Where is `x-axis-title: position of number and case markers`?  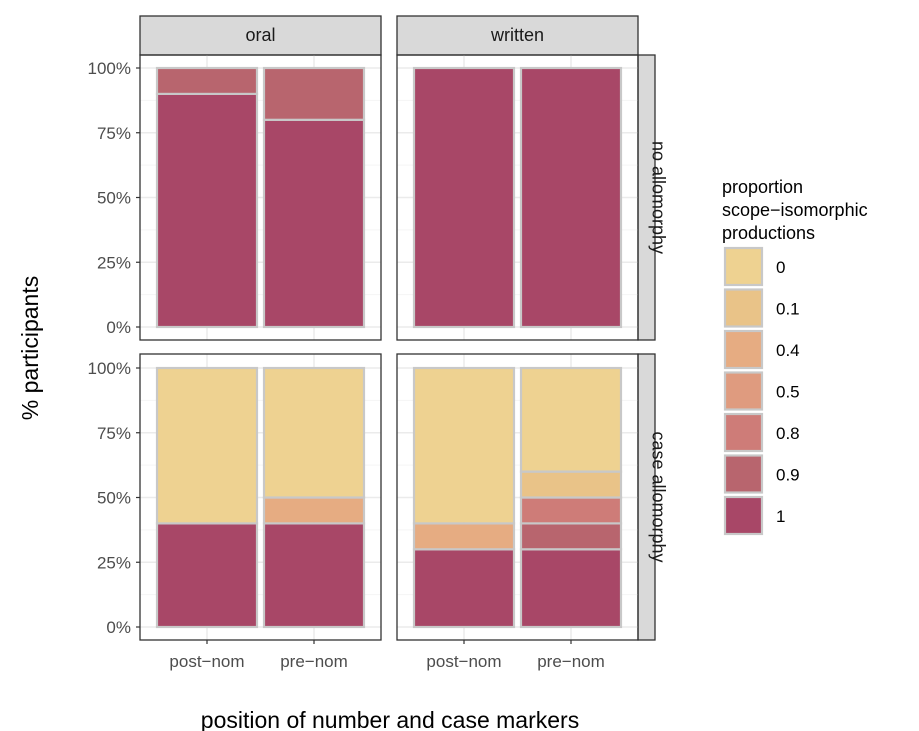
x-axis-title: position of number and case markers is located at coordinates (390, 719).